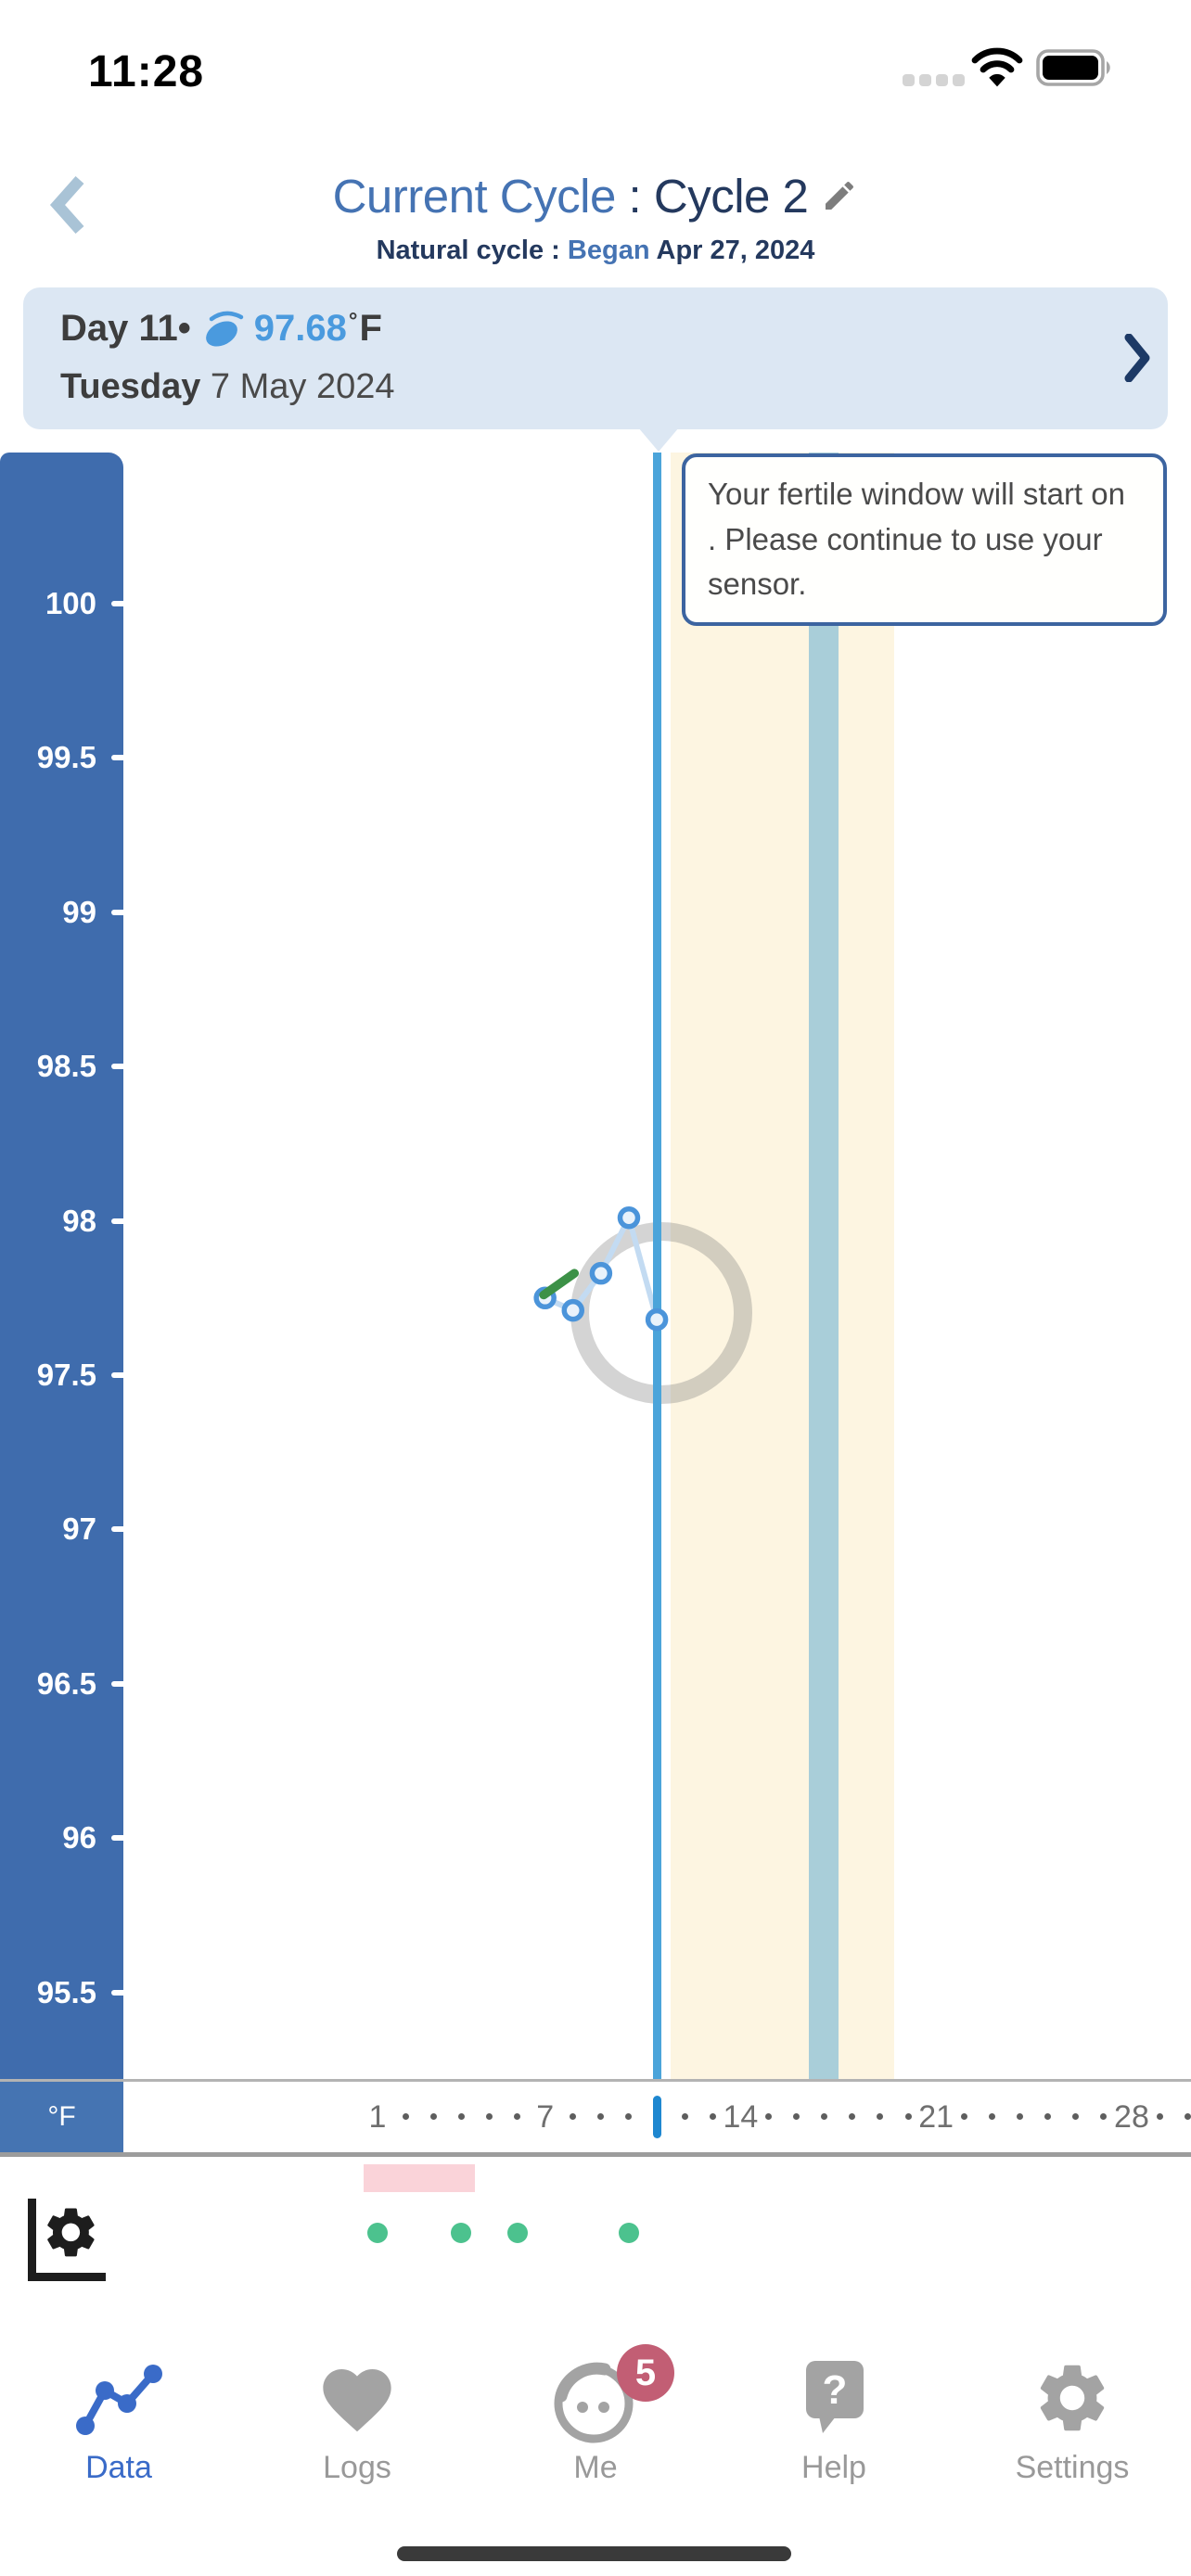 The image size is (1191, 2576). Describe the element at coordinates (66, 1066) in the screenshot. I see `y-axis-tick-label: 98.5` at that location.